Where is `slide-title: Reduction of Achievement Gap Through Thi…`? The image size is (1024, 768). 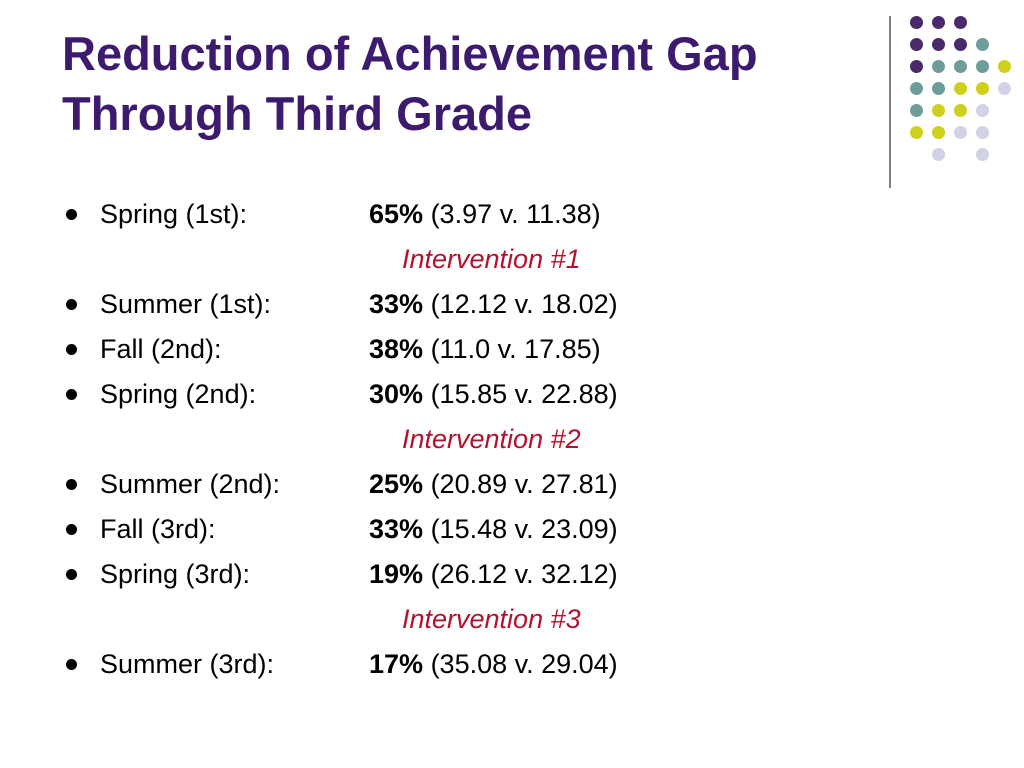
slide-title: Reduction of Achievement Gap Through Thi… is located at coordinates (477, 84).